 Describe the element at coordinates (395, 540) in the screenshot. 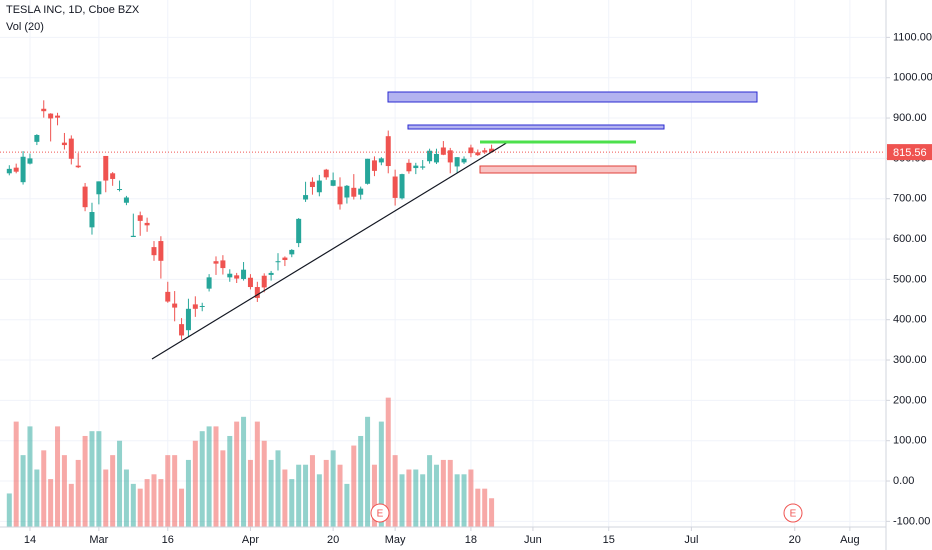

I see `x-tick-label: May` at that location.